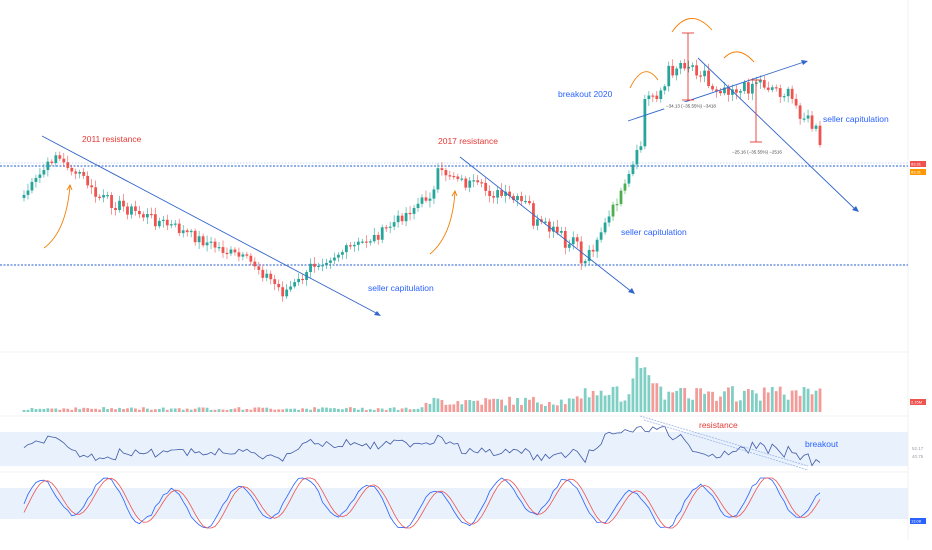 The width and height of the screenshot is (932, 550). Describe the element at coordinates (822, 444) in the screenshot. I see `annotation-rsi-breakout: breakout` at that location.